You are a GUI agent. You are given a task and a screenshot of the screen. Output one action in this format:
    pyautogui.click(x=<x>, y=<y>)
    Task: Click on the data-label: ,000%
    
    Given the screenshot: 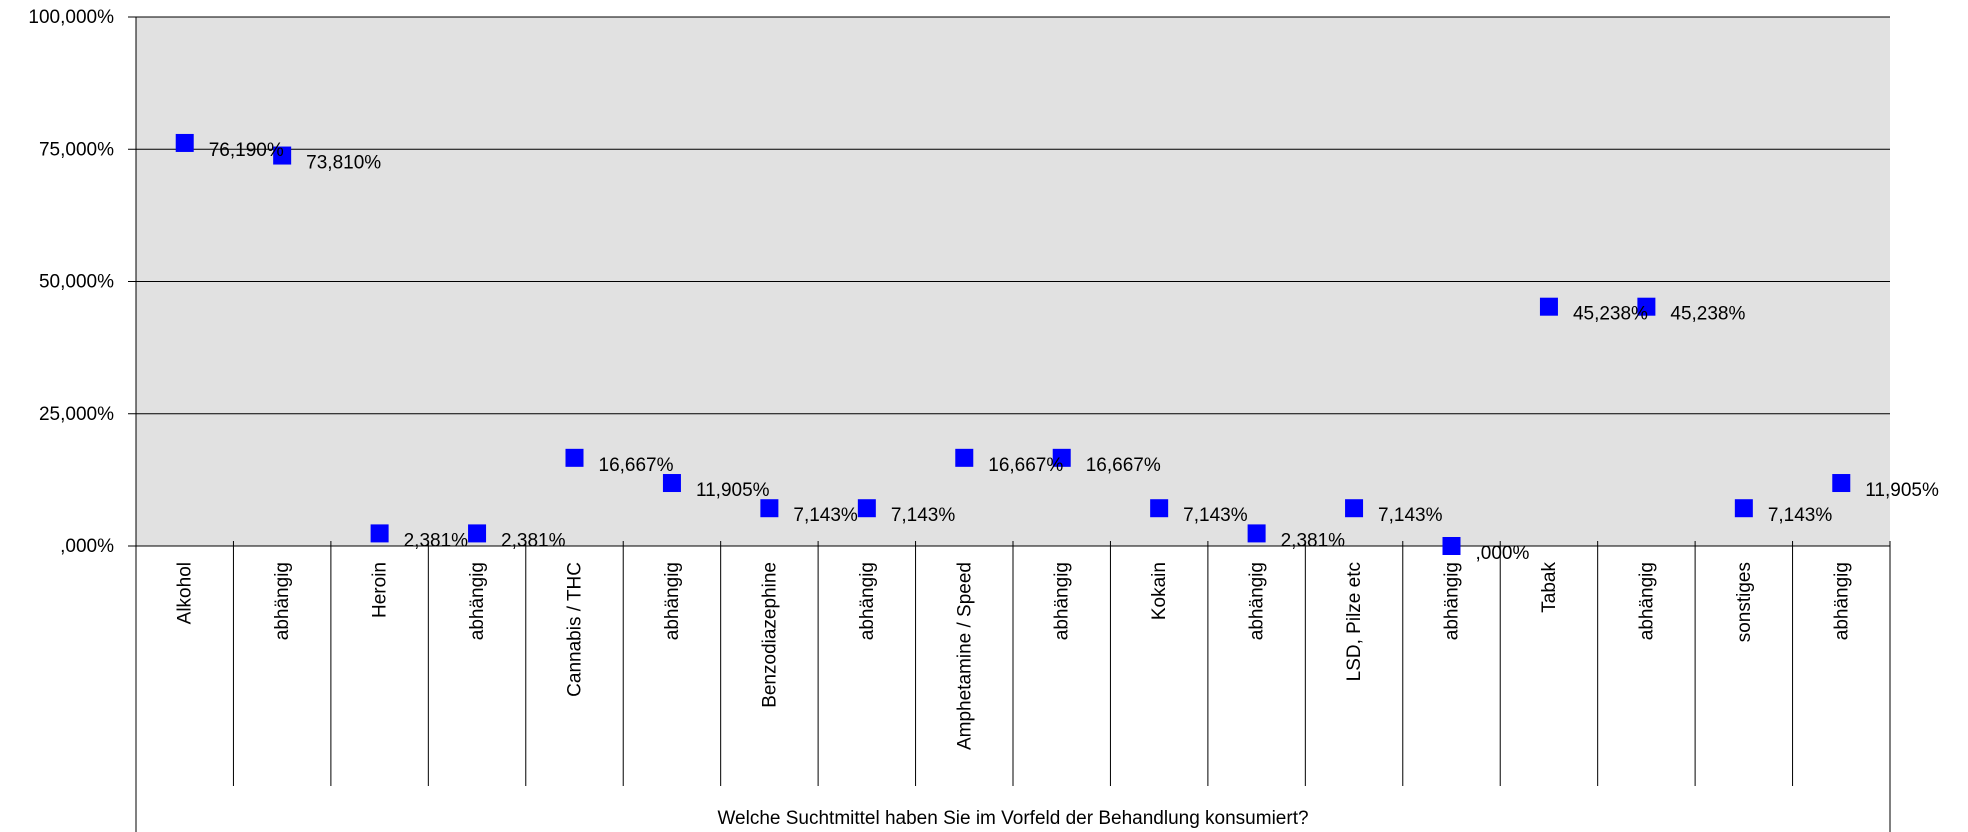 What is the action you would take?
    pyautogui.click(x=1503, y=553)
    